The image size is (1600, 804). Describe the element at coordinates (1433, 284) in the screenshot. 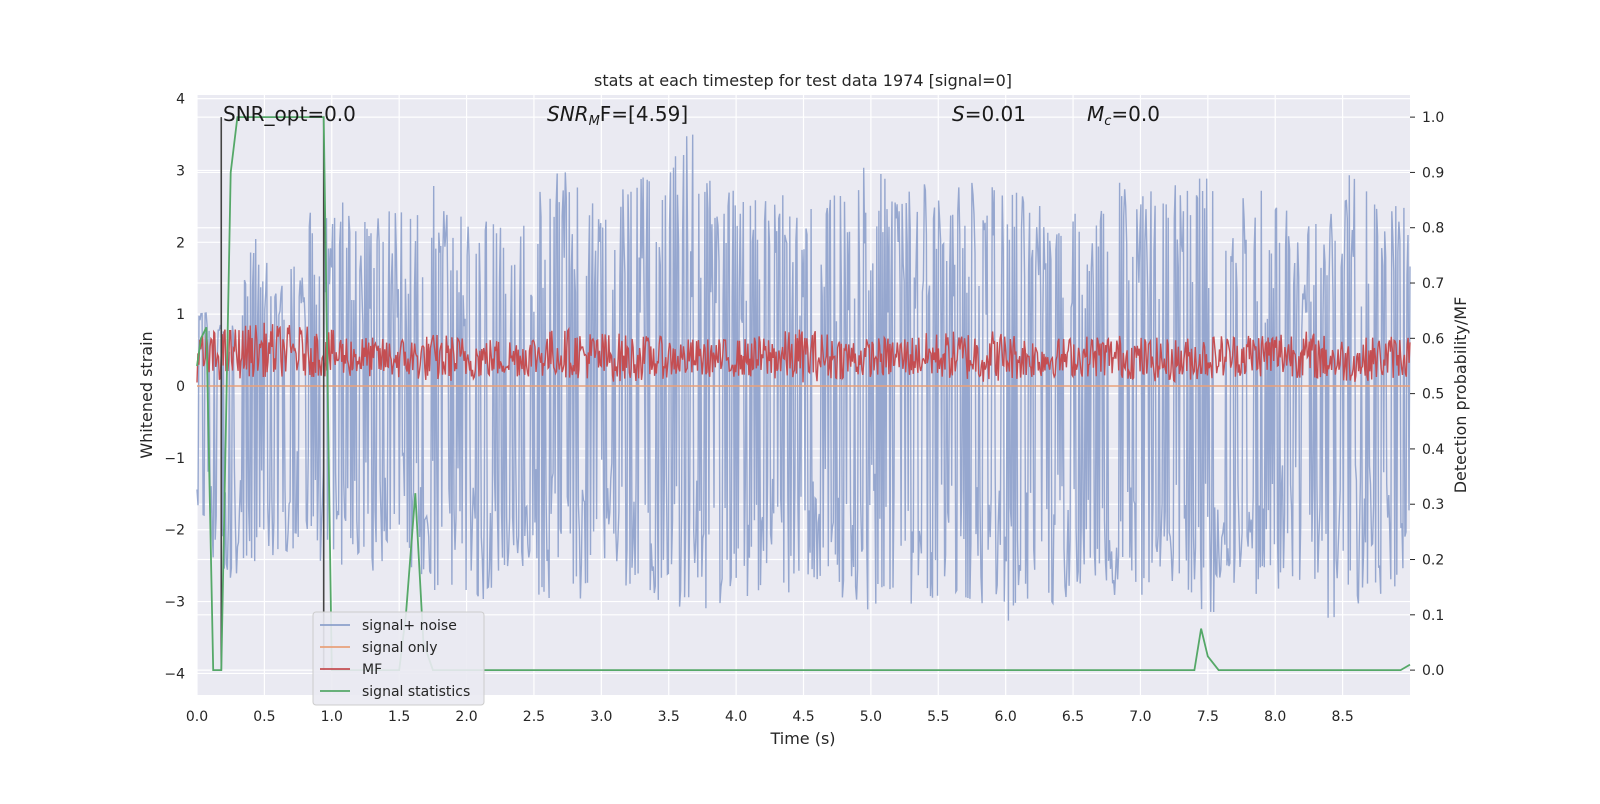

I see `y-right-tick-label: 0.7` at that location.